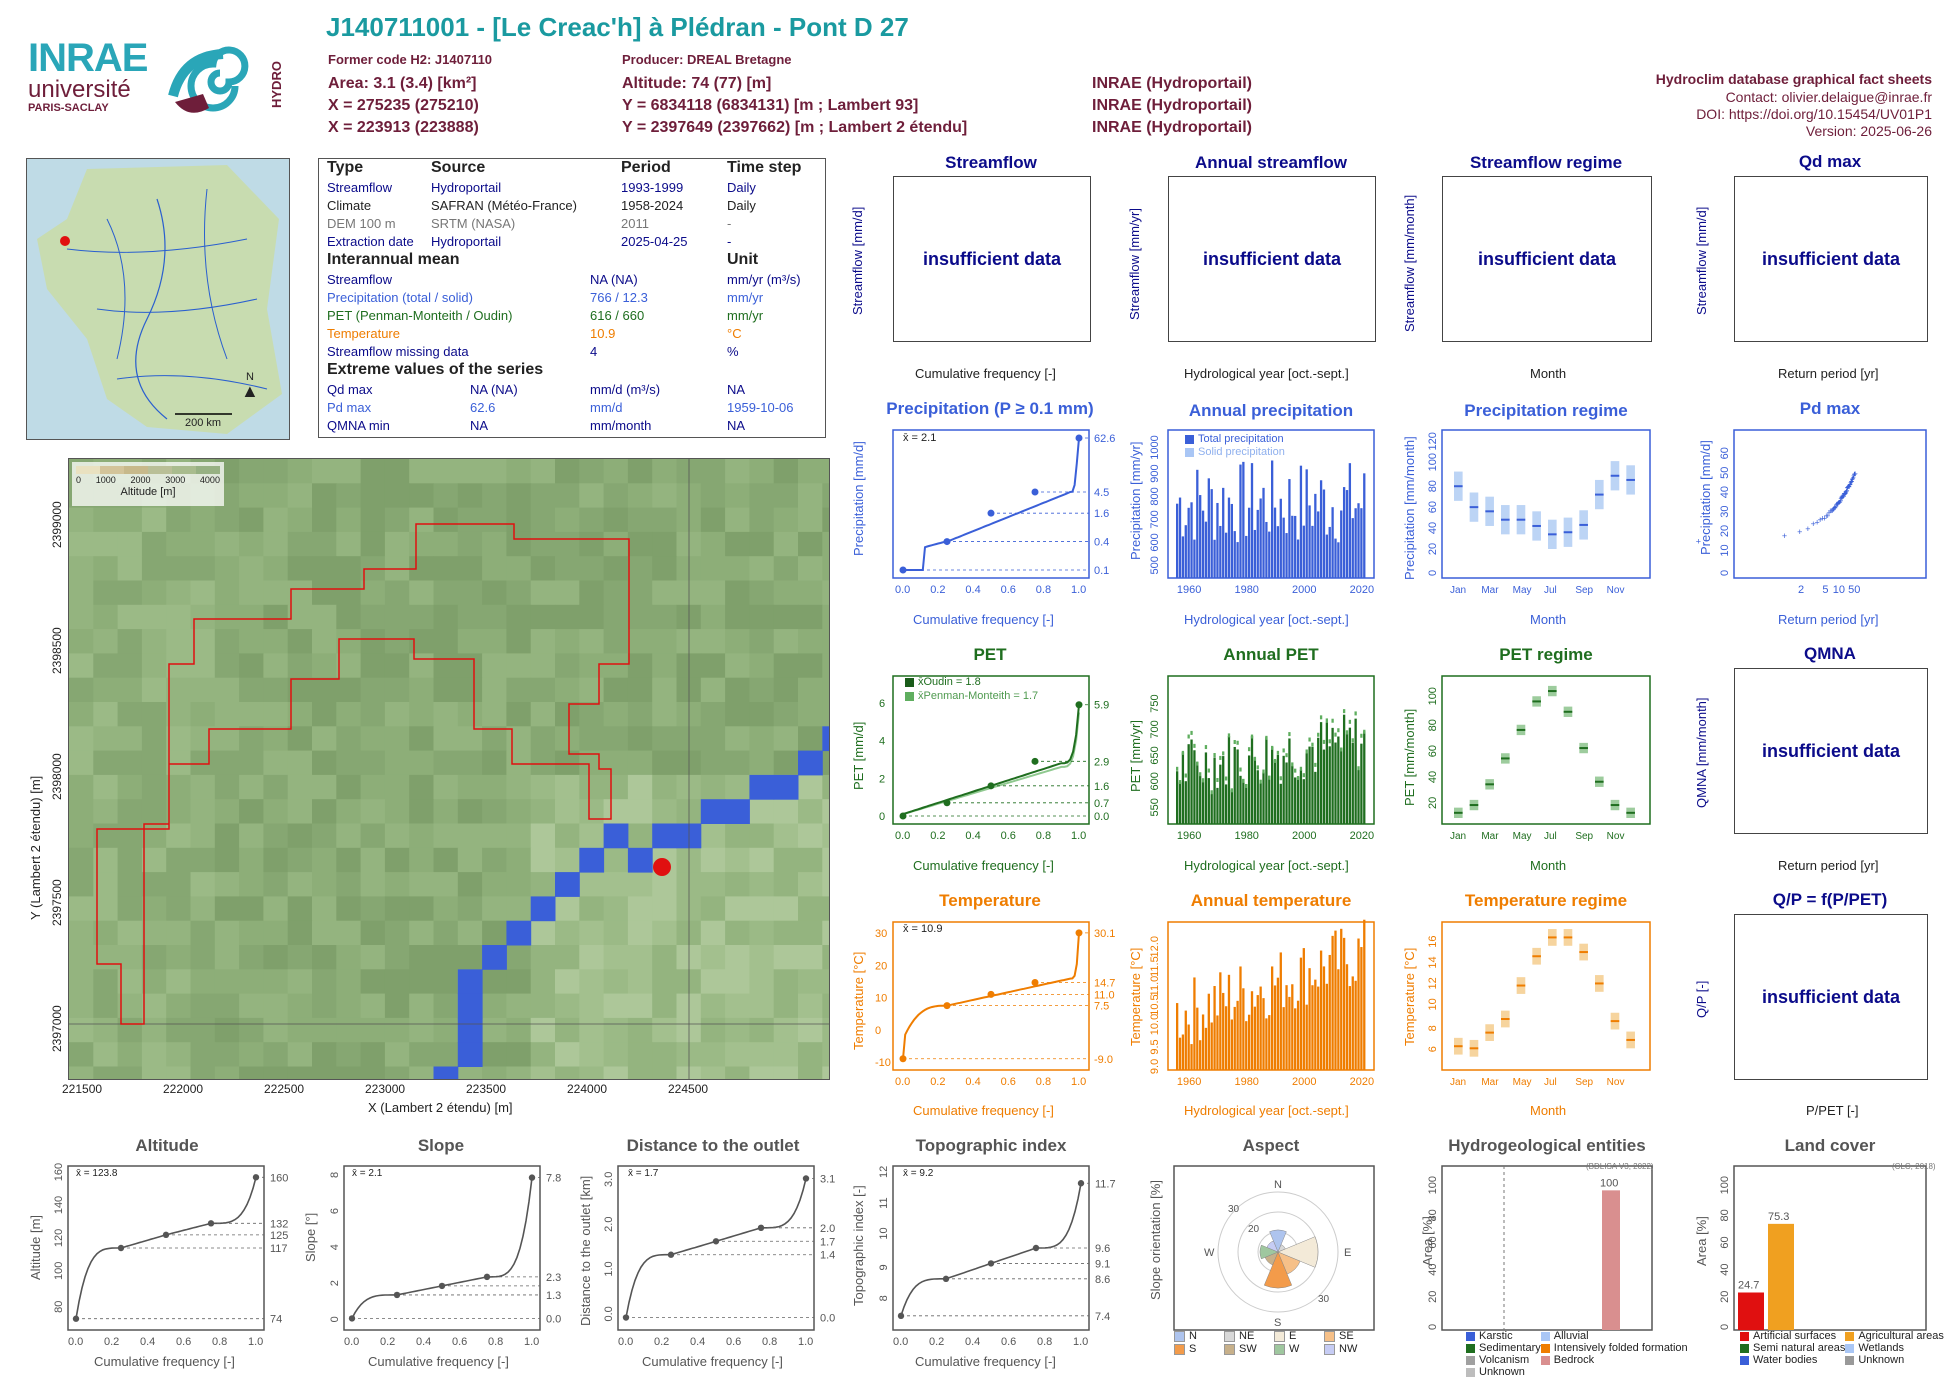 The width and height of the screenshot is (1960, 1386). I want to click on cell: DEM 100 m, so click(361, 223).